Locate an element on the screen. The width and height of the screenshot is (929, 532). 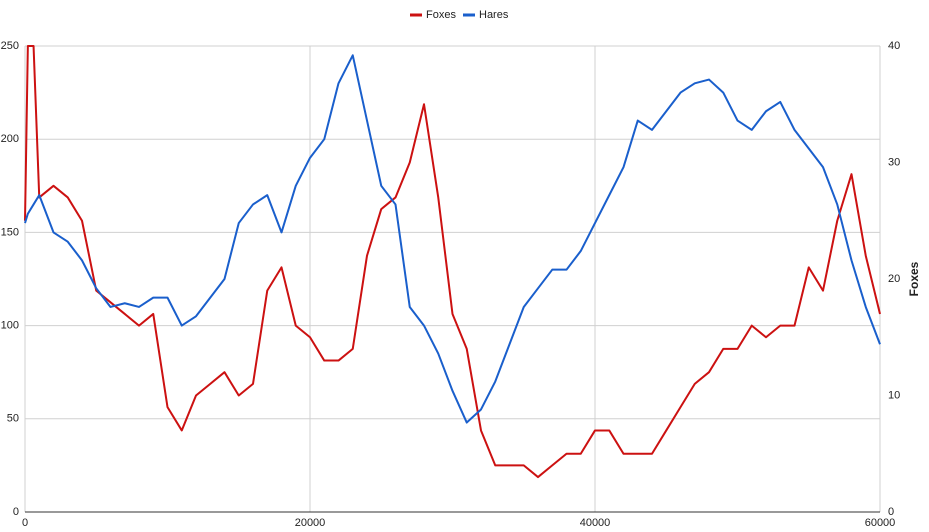
y2-axis-label: Foxes is located at coordinates (914, 278).